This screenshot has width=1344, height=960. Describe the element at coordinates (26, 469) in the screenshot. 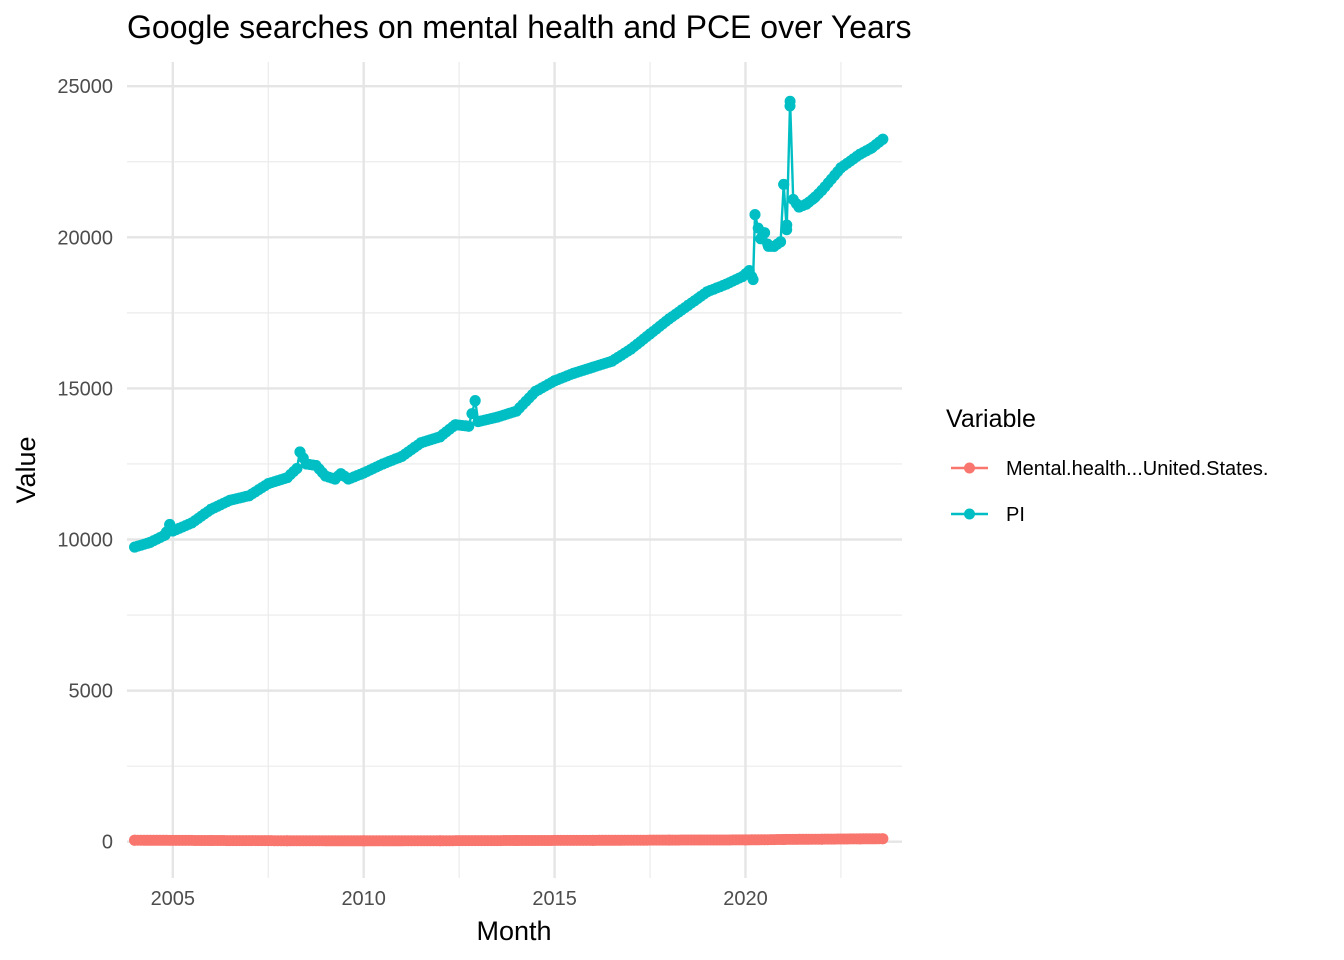

I see `y-axis-title: Value` at that location.